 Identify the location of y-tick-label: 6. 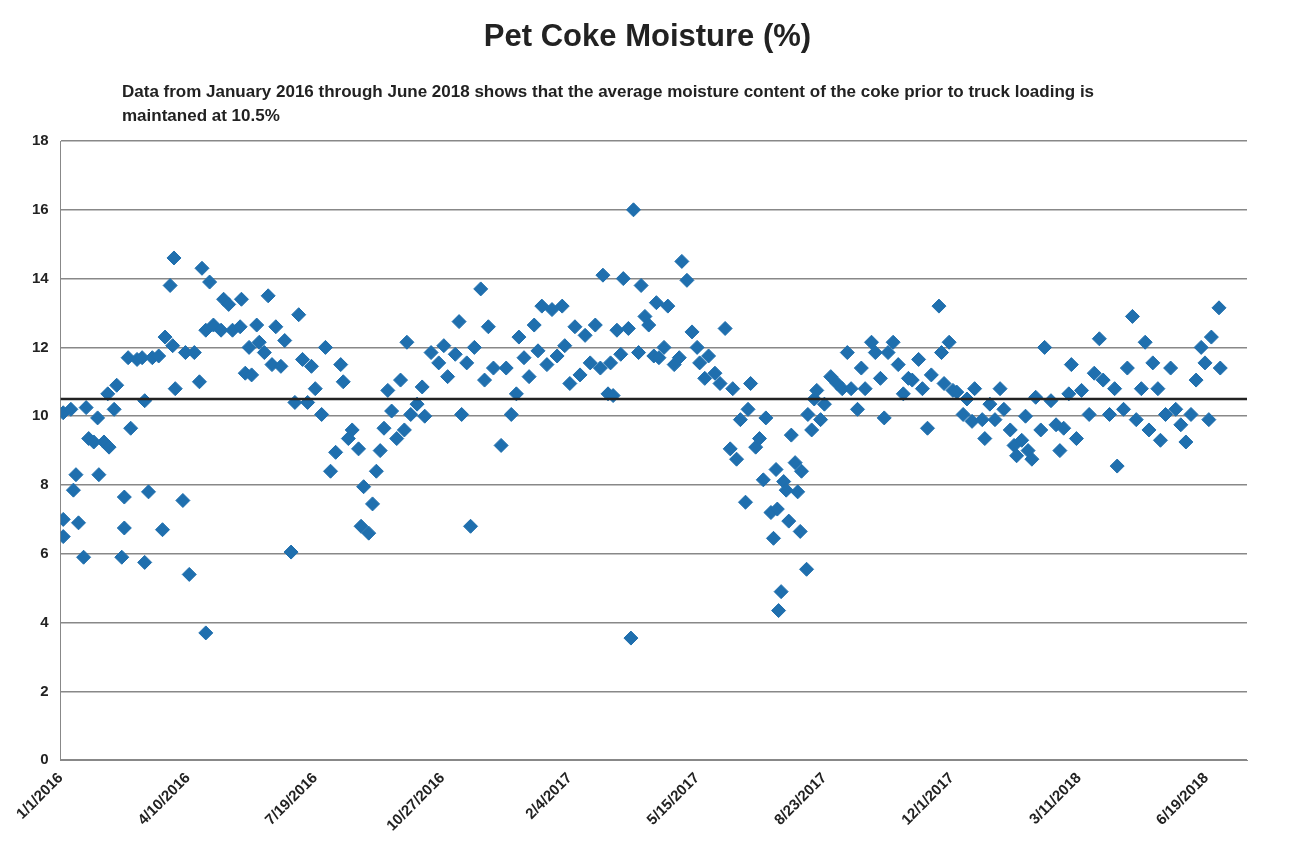
(44, 552).